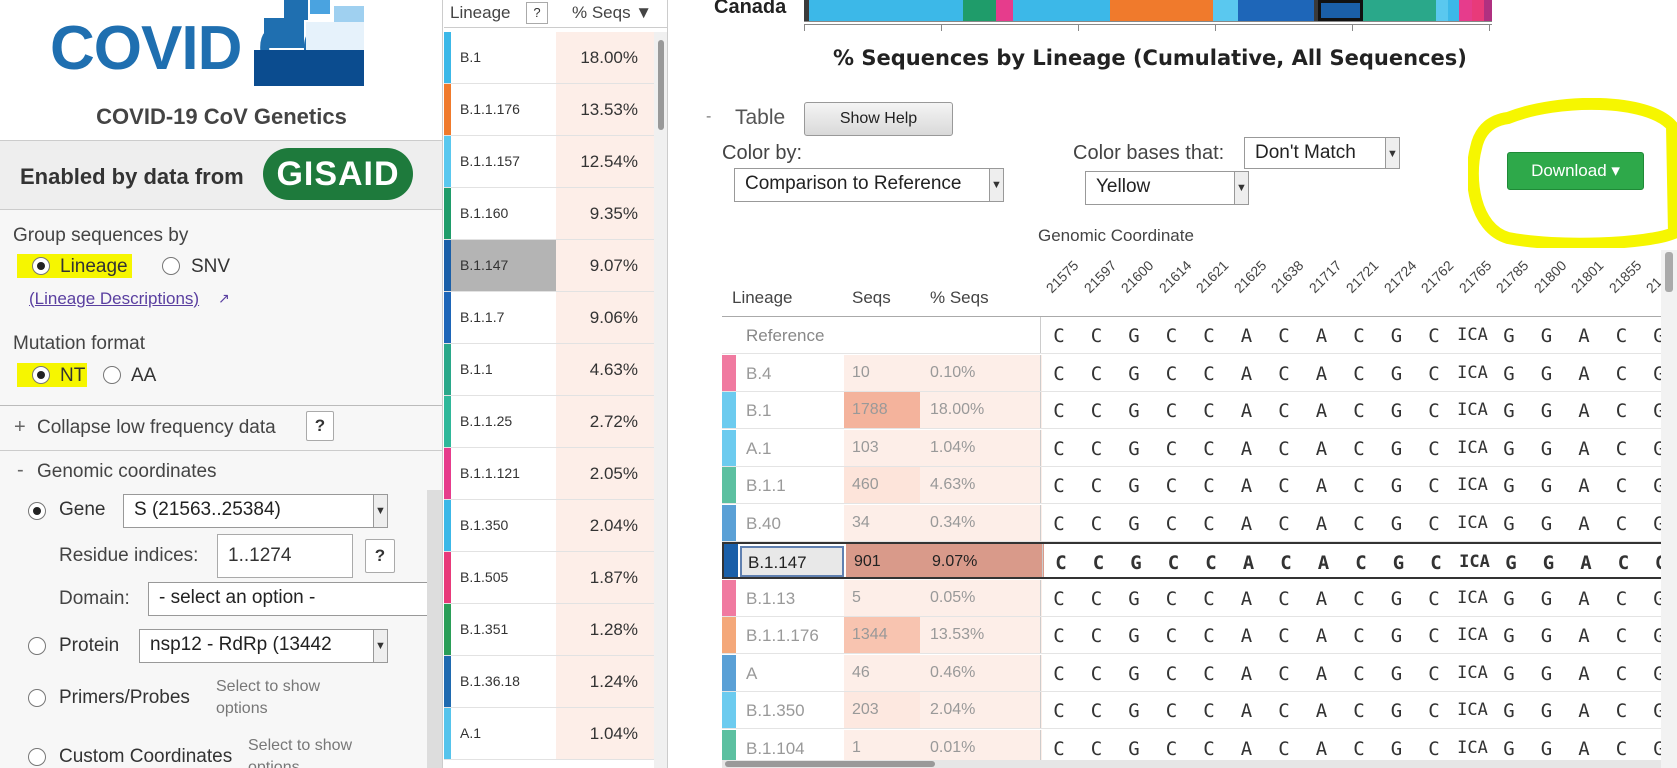  Describe the element at coordinates (537, 13) in the screenshot. I see `lineage-help-button: ?` at that location.